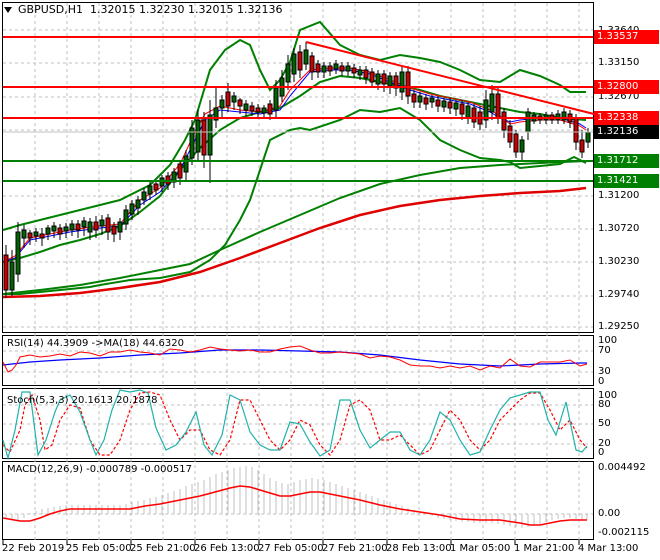 Image resolution: width=660 pixels, height=560 pixels. Describe the element at coordinates (604, 404) in the screenshot. I see `stoch-axis-label: 80` at that location.